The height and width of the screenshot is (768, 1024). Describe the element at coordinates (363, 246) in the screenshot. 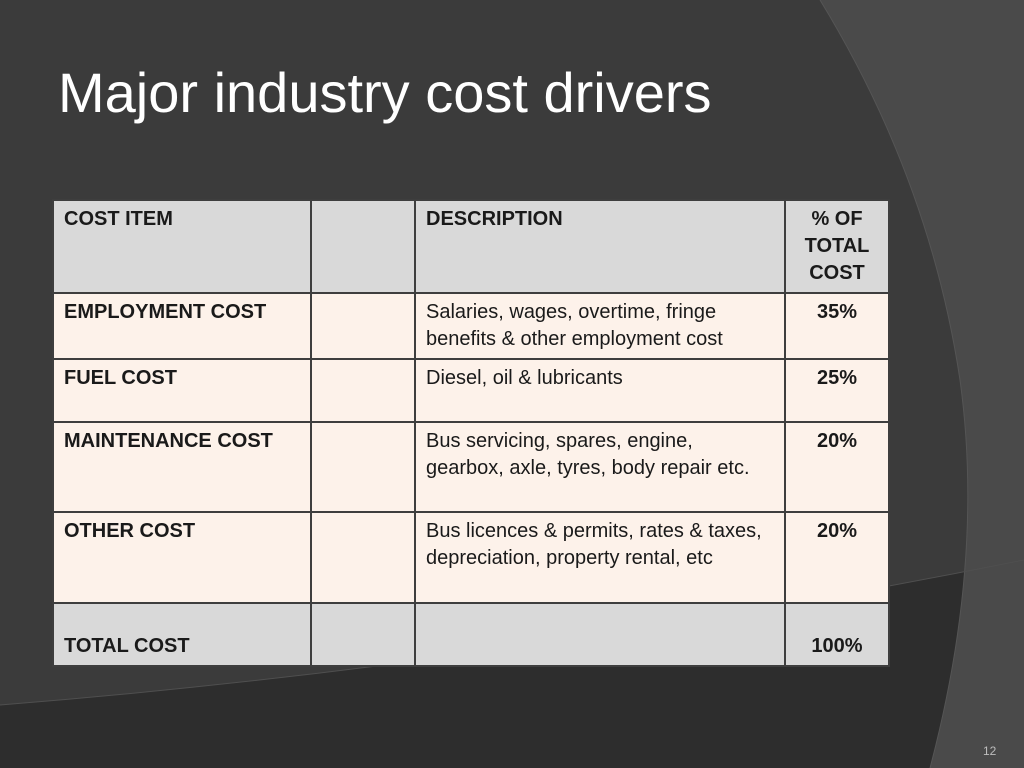

I see `header-blank` at that location.